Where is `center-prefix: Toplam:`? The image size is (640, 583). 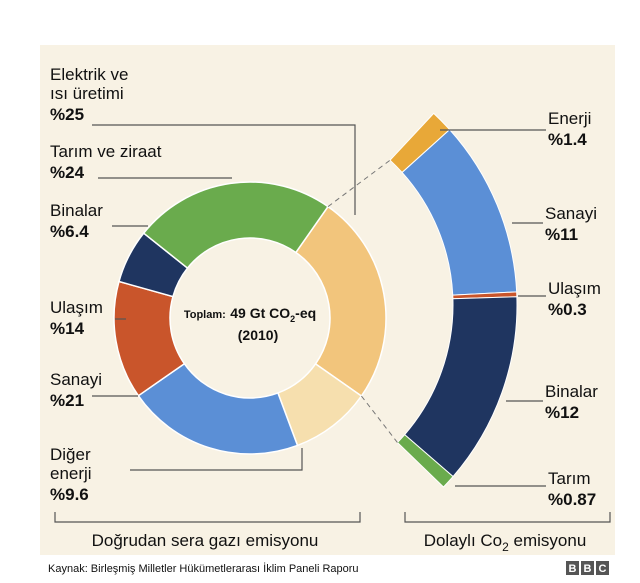 center-prefix: Toplam: is located at coordinates (205, 315).